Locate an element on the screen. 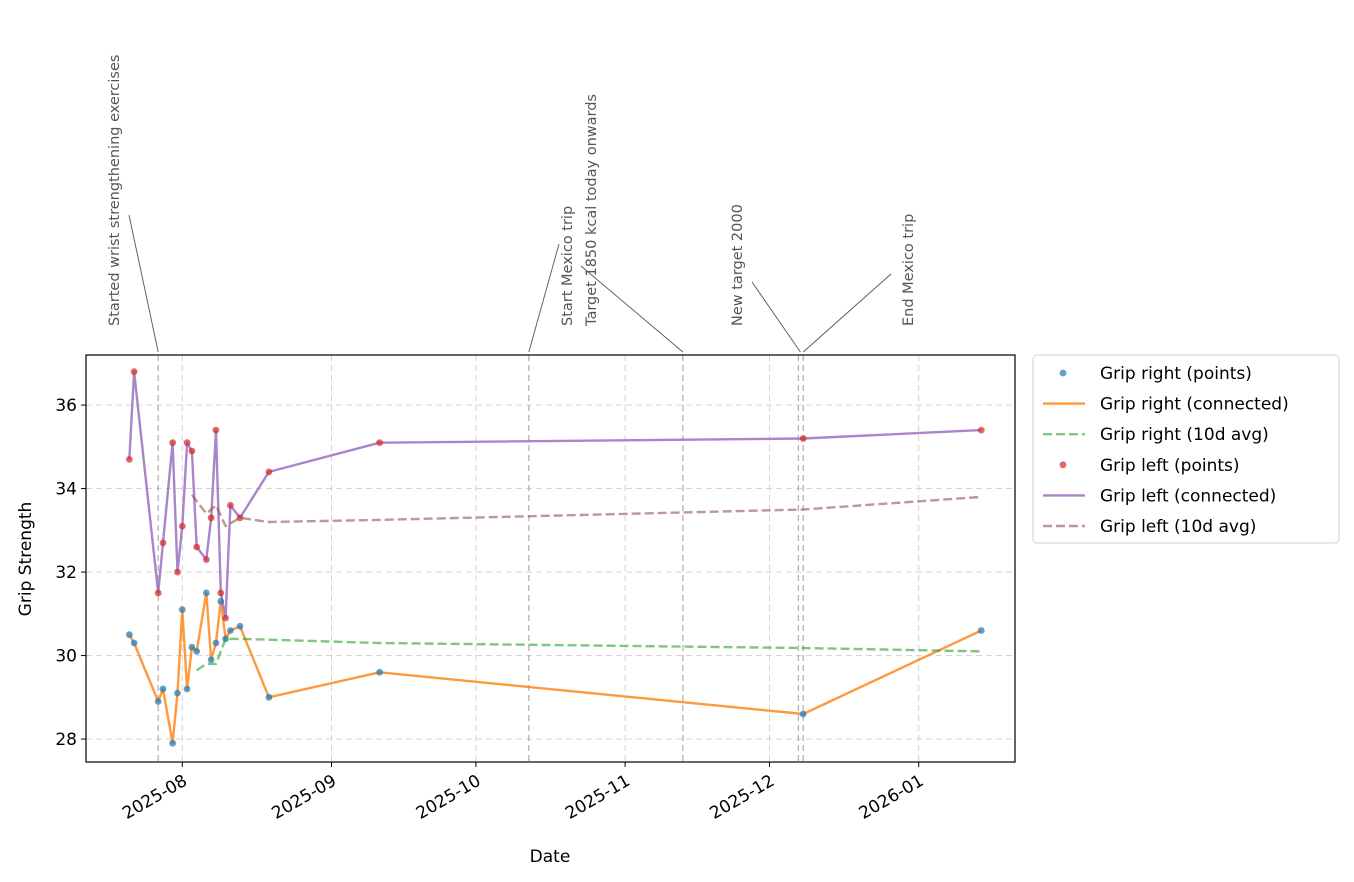  legend-item: Grip right (connected) is located at coordinates (1166, 405).